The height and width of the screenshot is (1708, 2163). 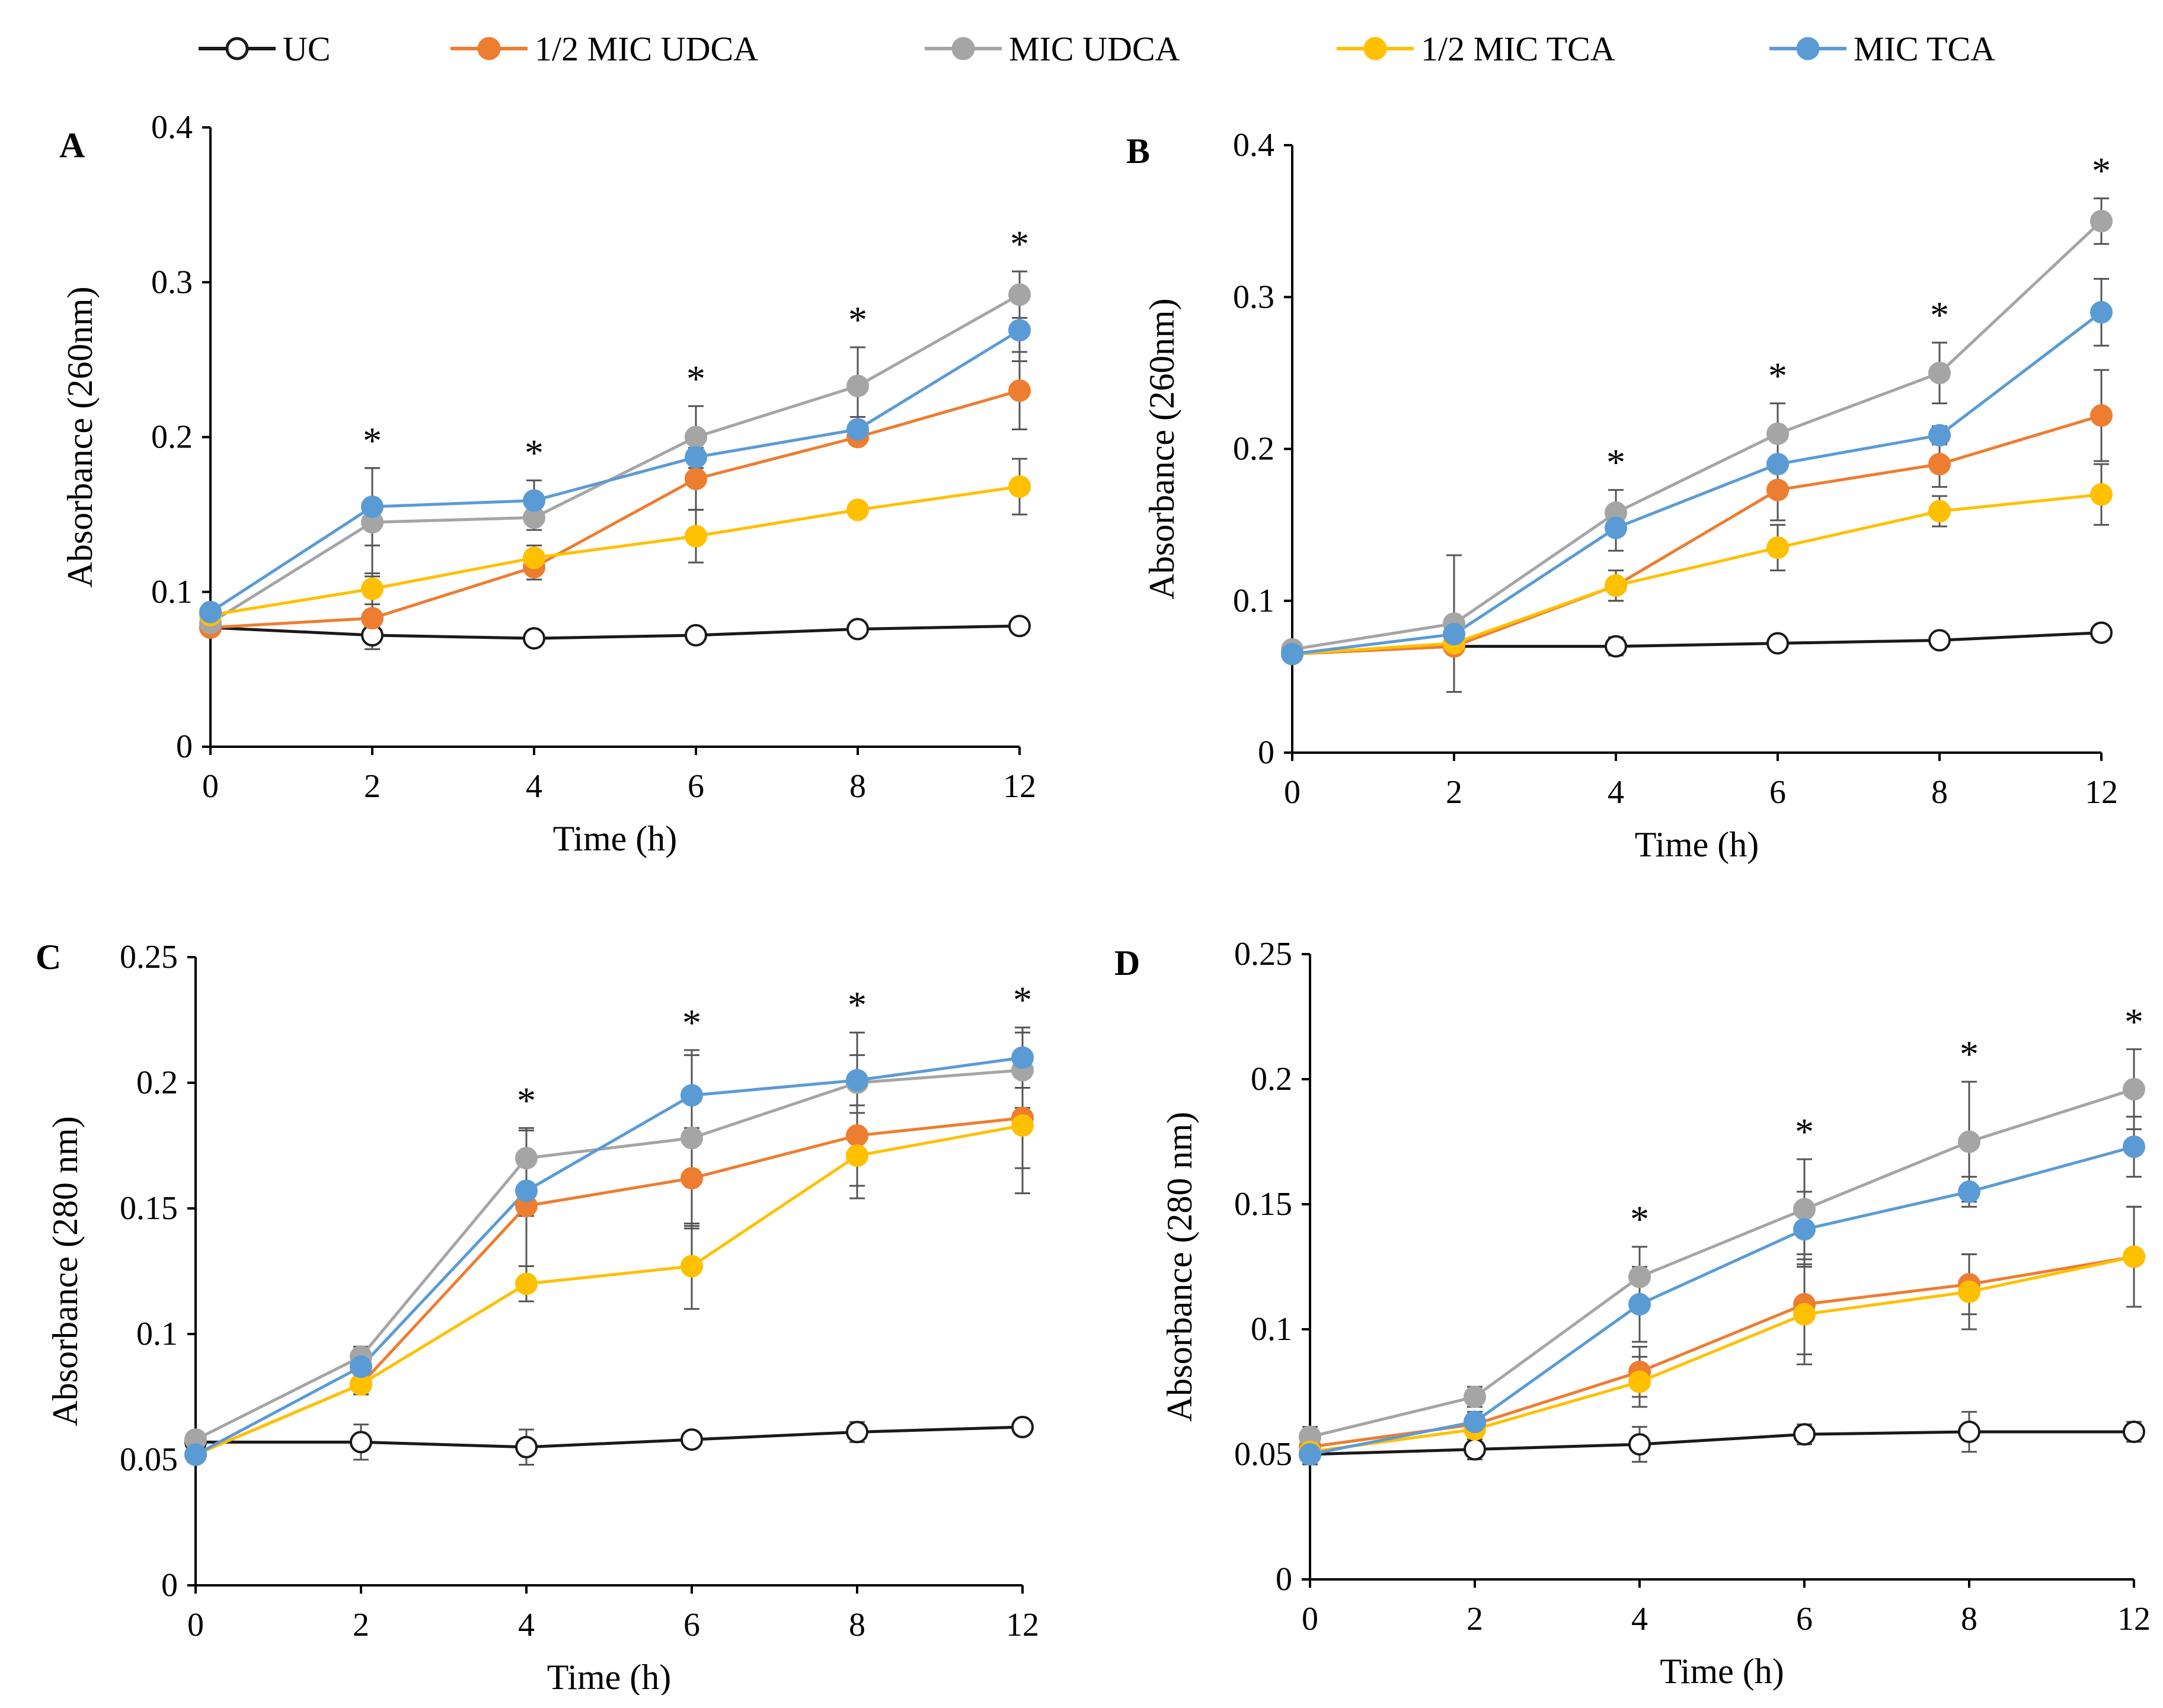 What do you see at coordinates (72, 145) in the screenshot?
I see `panel-label-a: A` at bounding box center [72, 145].